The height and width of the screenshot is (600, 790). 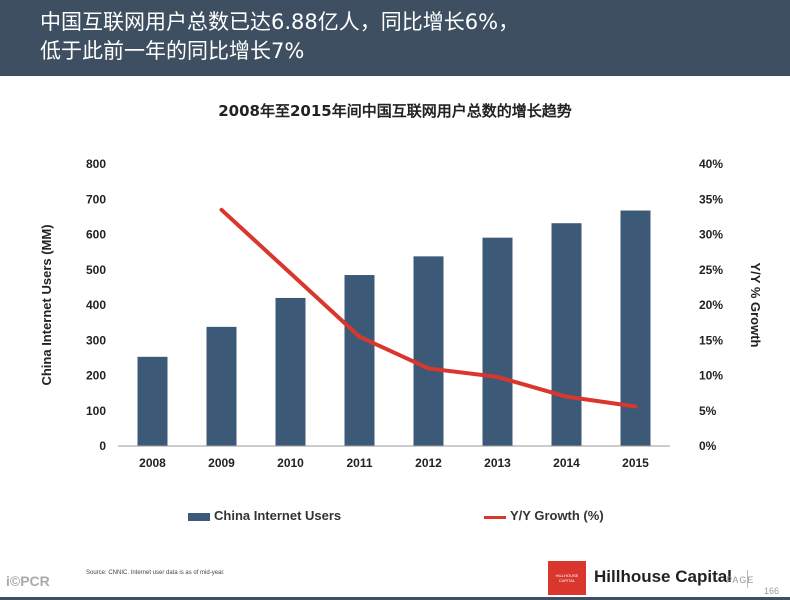 I want to click on x-tick-label: 2010, so click(x=290, y=463).